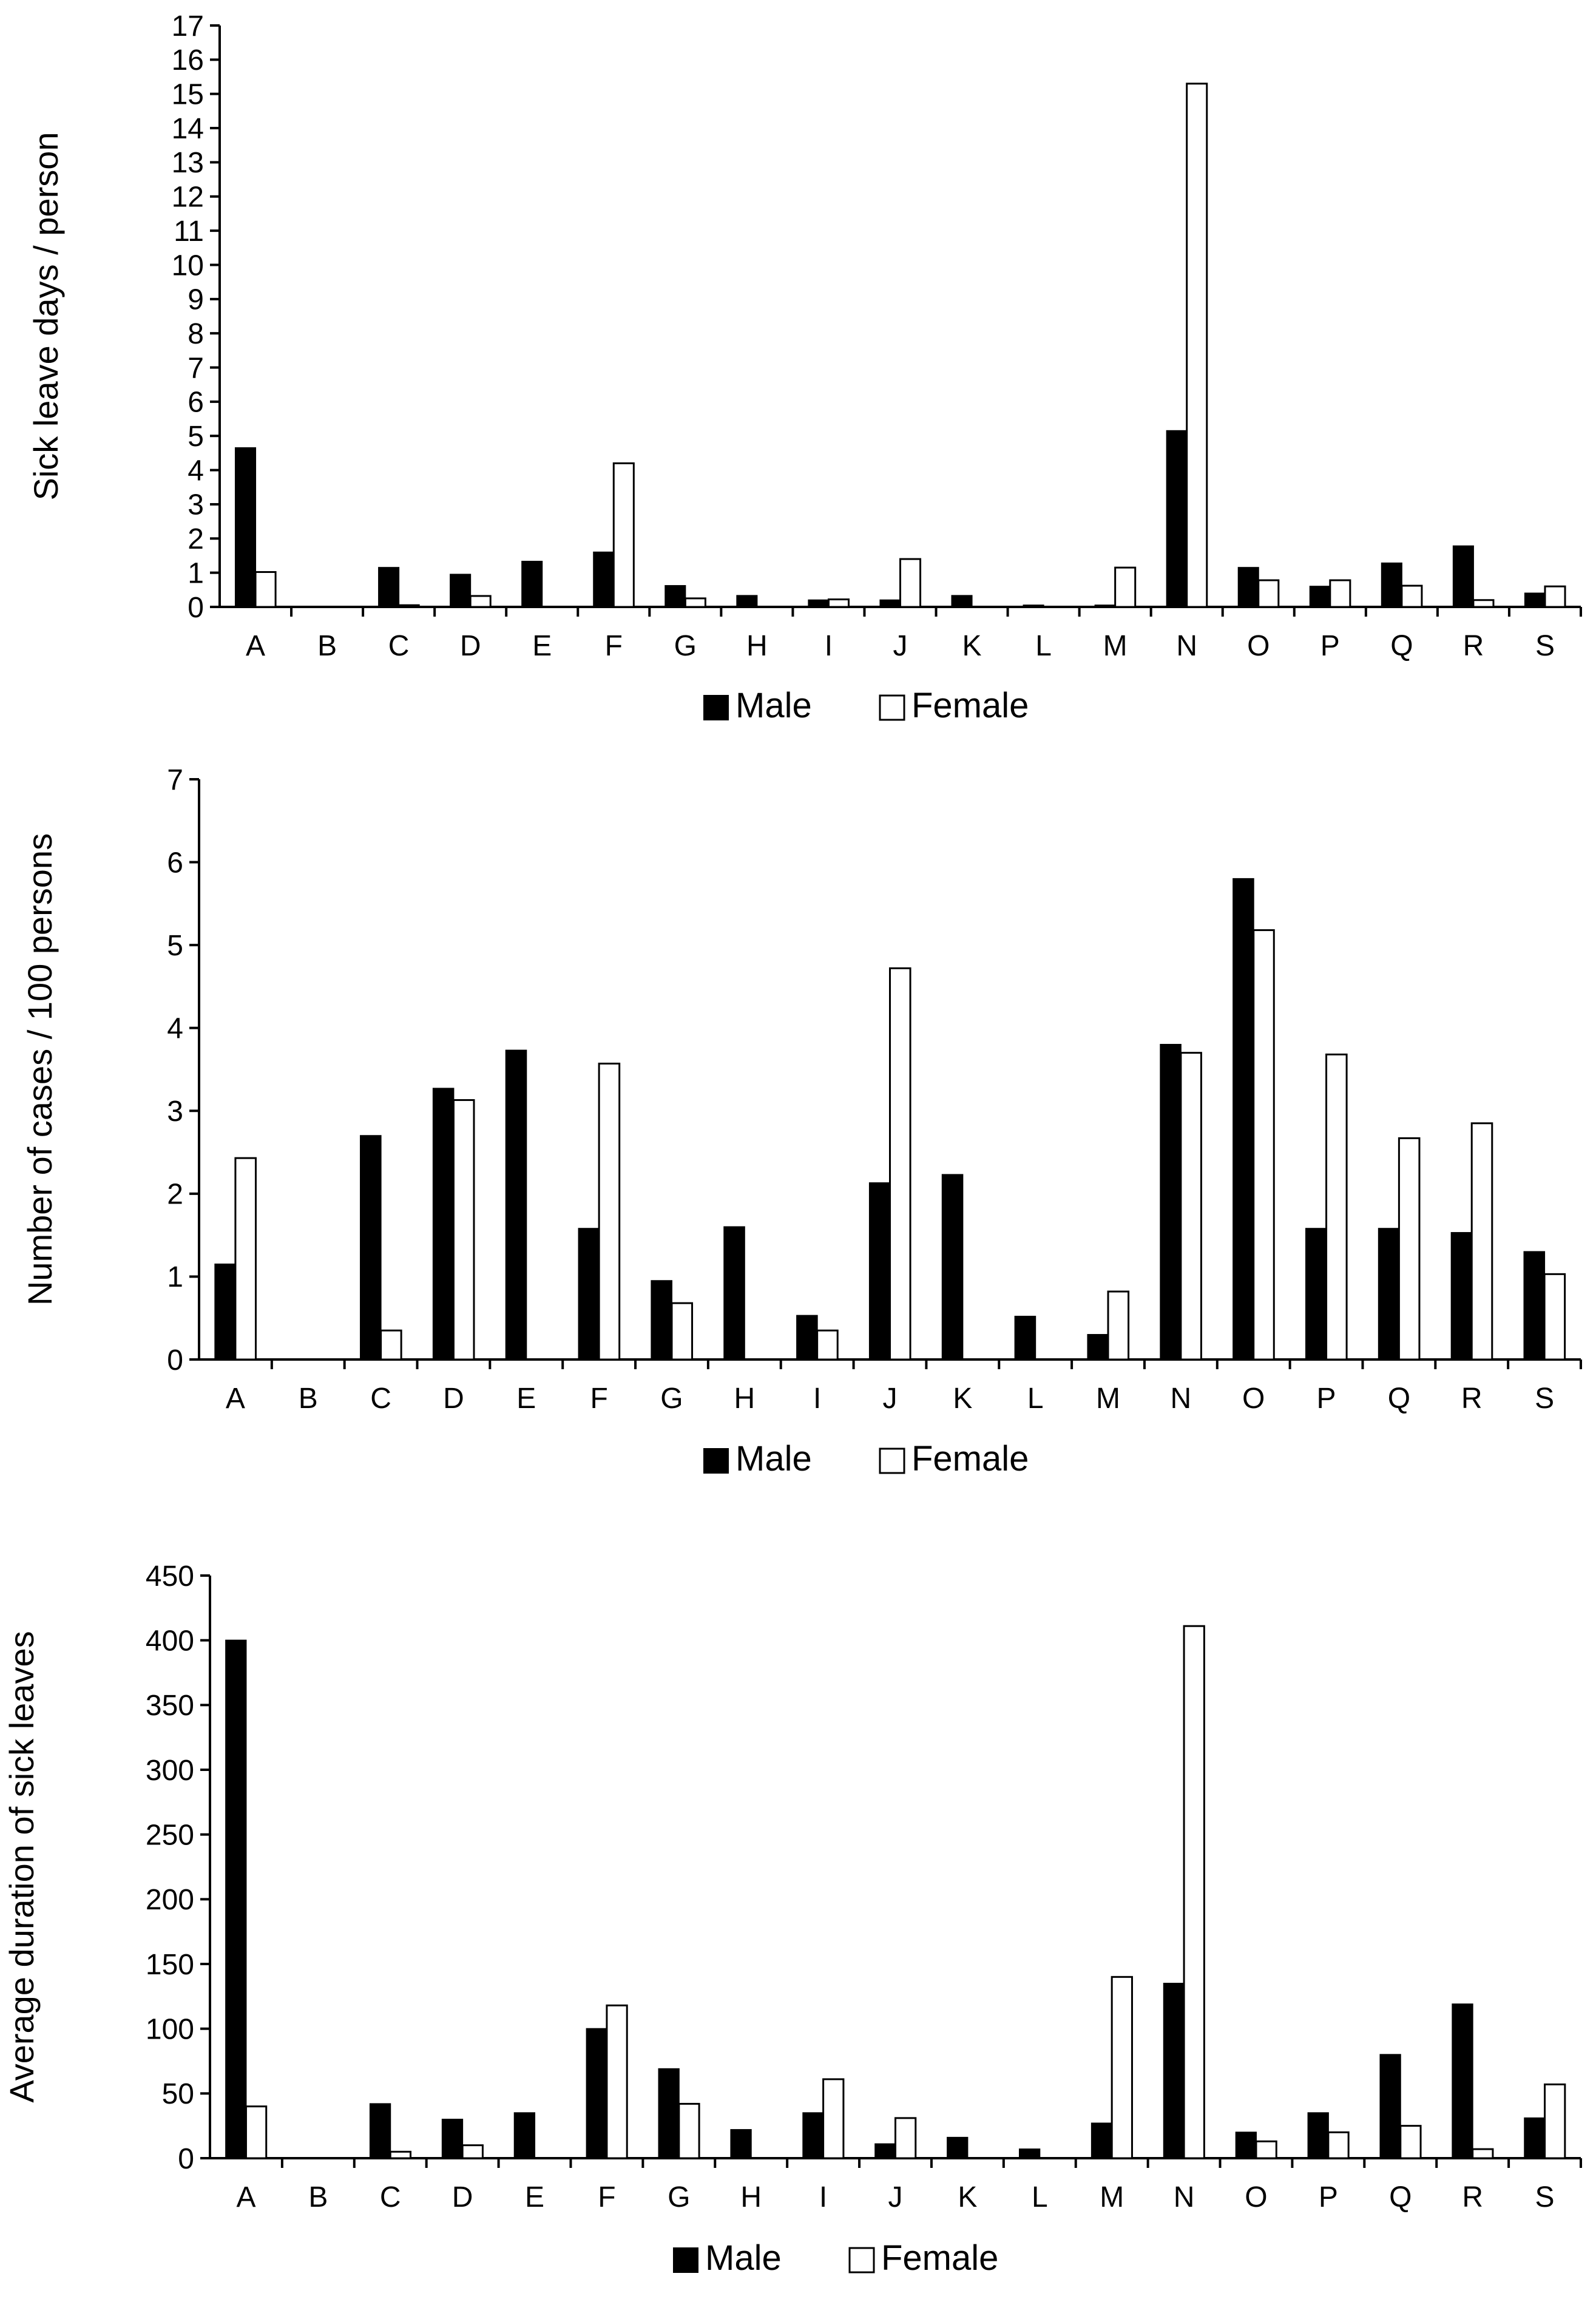  What do you see at coordinates (675, 596) in the screenshot?
I see `bar-male-g` at bounding box center [675, 596].